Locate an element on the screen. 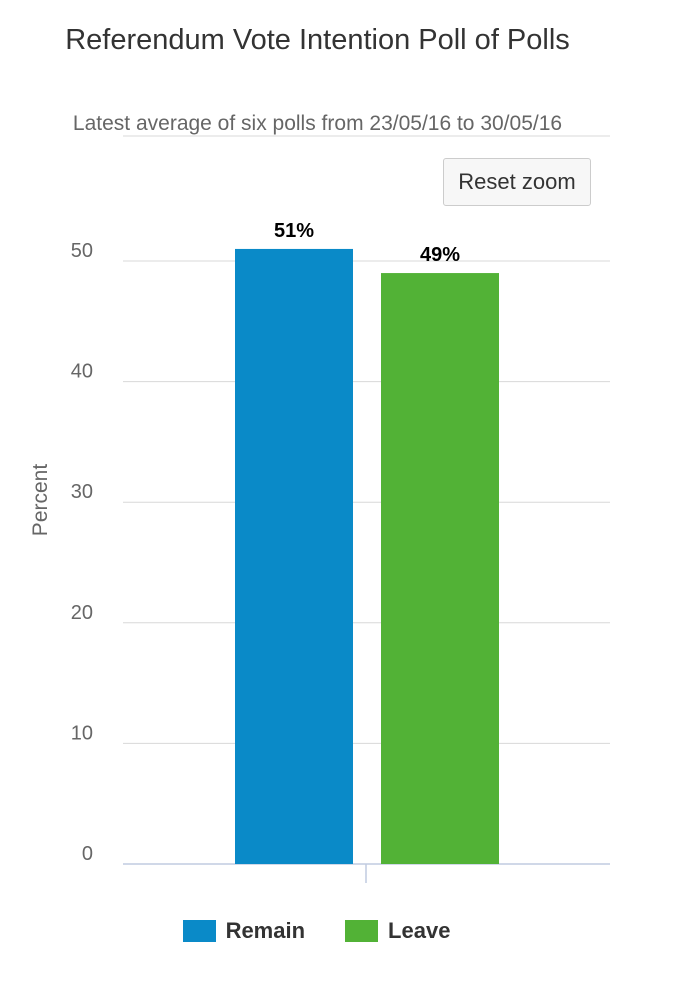  data-label-leave: 49% is located at coordinates (440, 255).